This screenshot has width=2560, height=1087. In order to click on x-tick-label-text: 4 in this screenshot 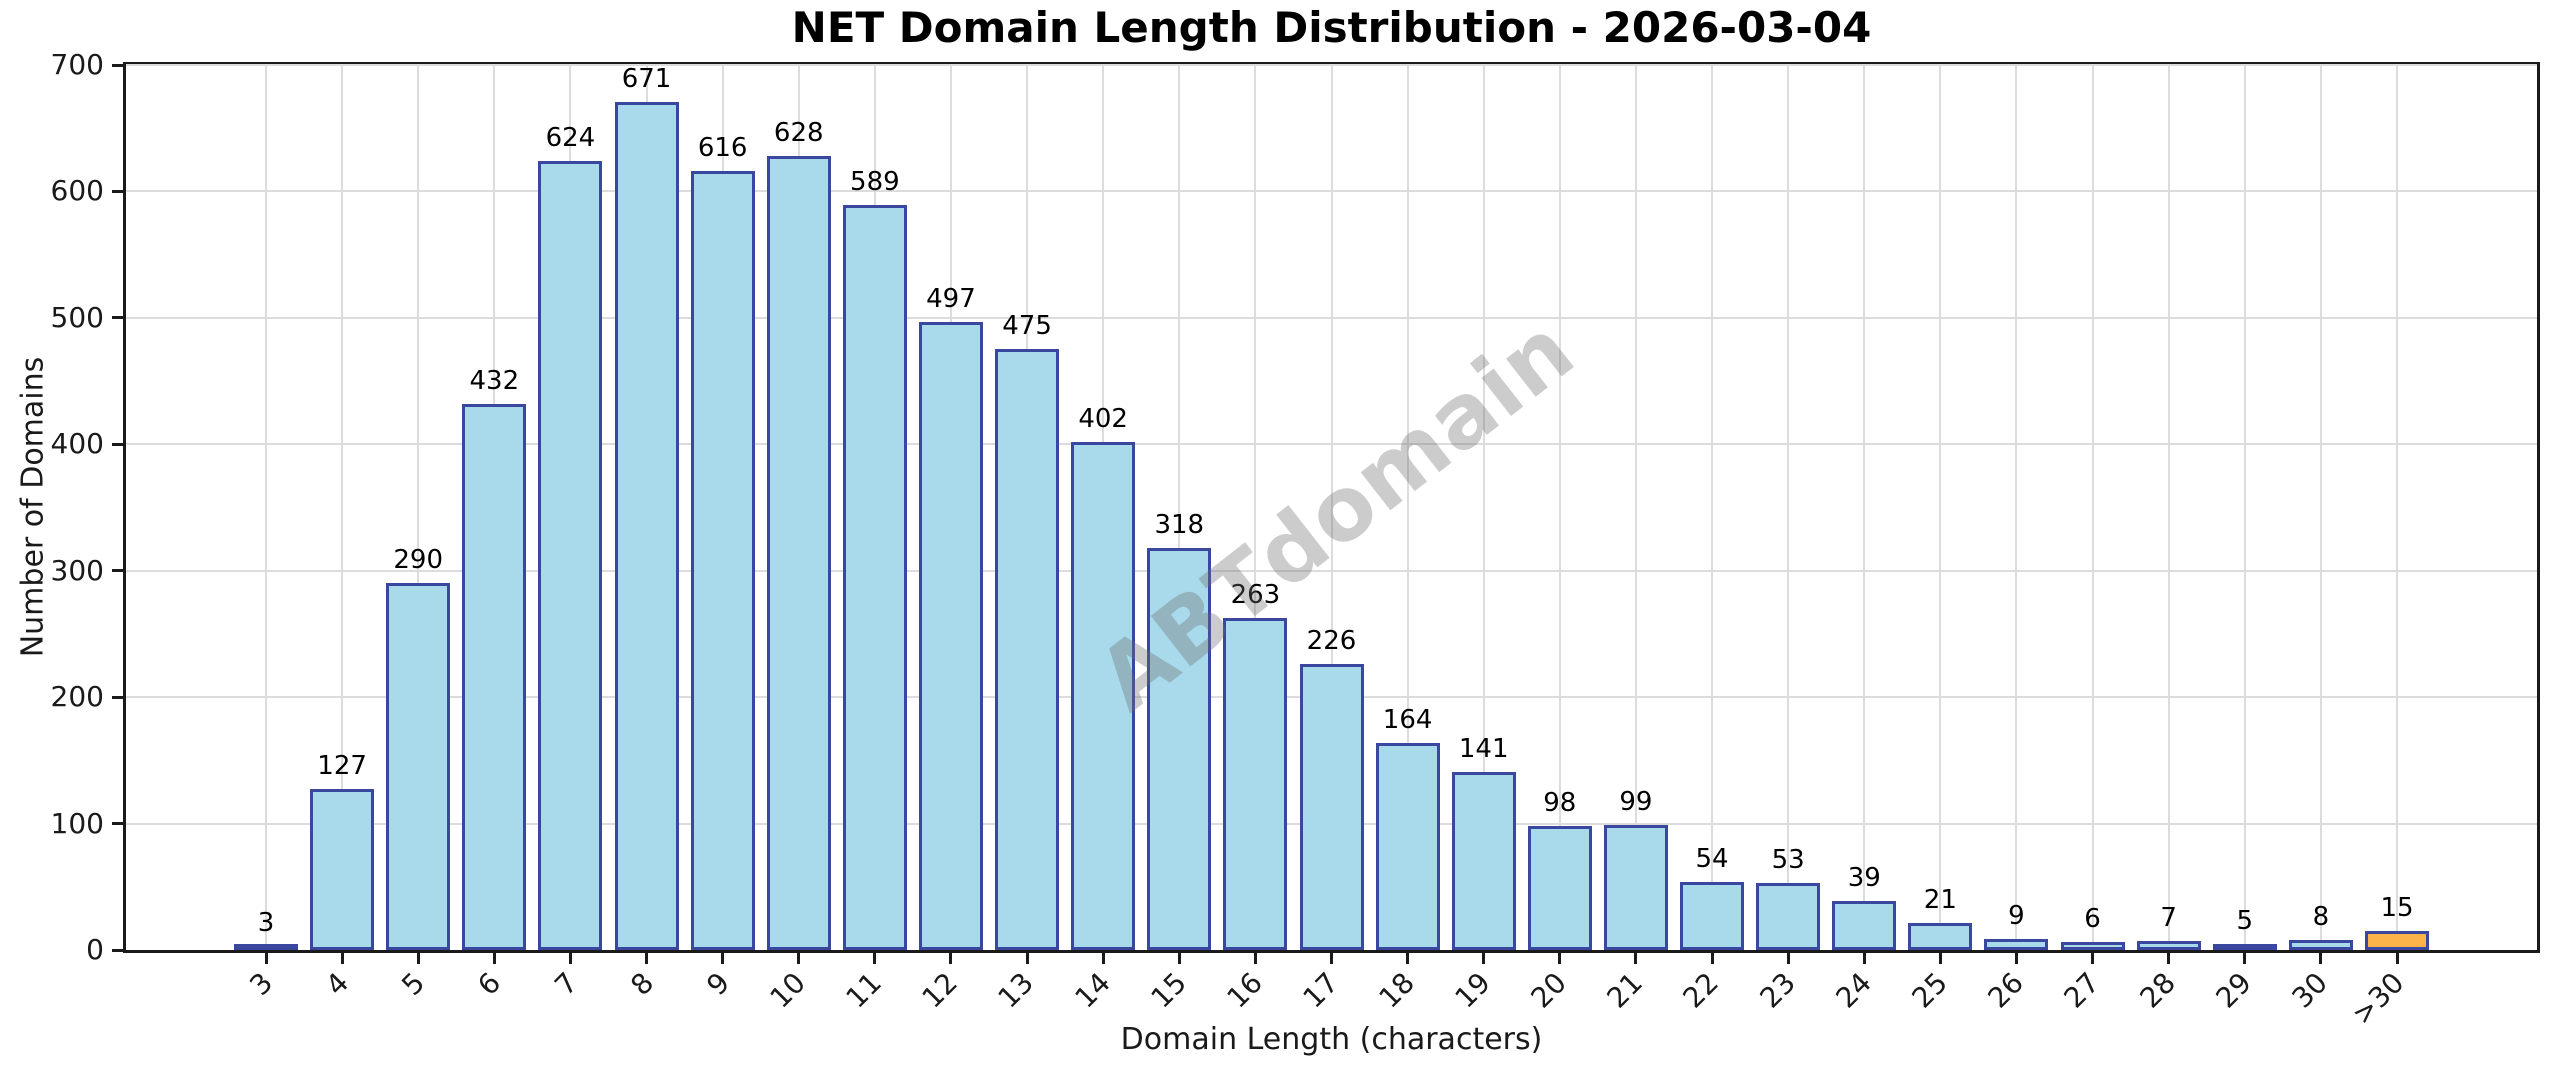, I will do `click(337, 984)`.